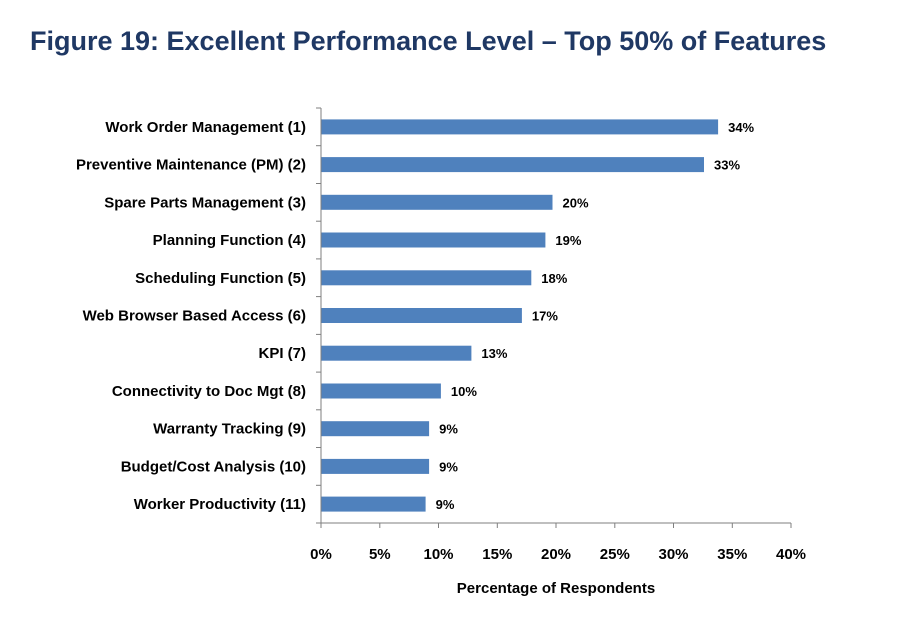 The width and height of the screenshot is (897, 642). What do you see at coordinates (438, 554) in the screenshot?
I see `x-tick-label: 10%` at bounding box center [438, 554].